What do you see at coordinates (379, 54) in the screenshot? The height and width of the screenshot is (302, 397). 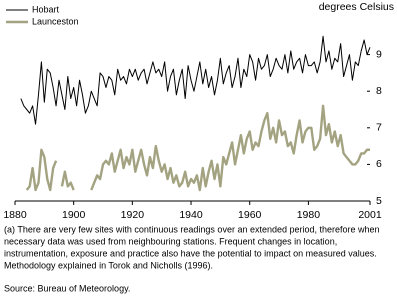 I see `y-tick-label: 9` at bounding box center [379, 54].